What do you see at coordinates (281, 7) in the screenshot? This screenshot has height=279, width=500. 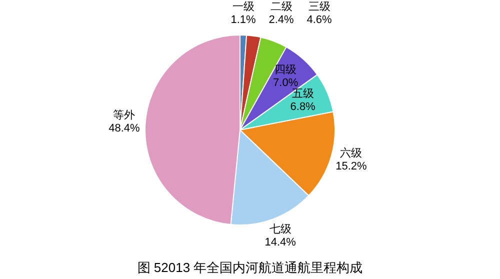 I see `slice-label: 二级` at bounding box center [281, 7].